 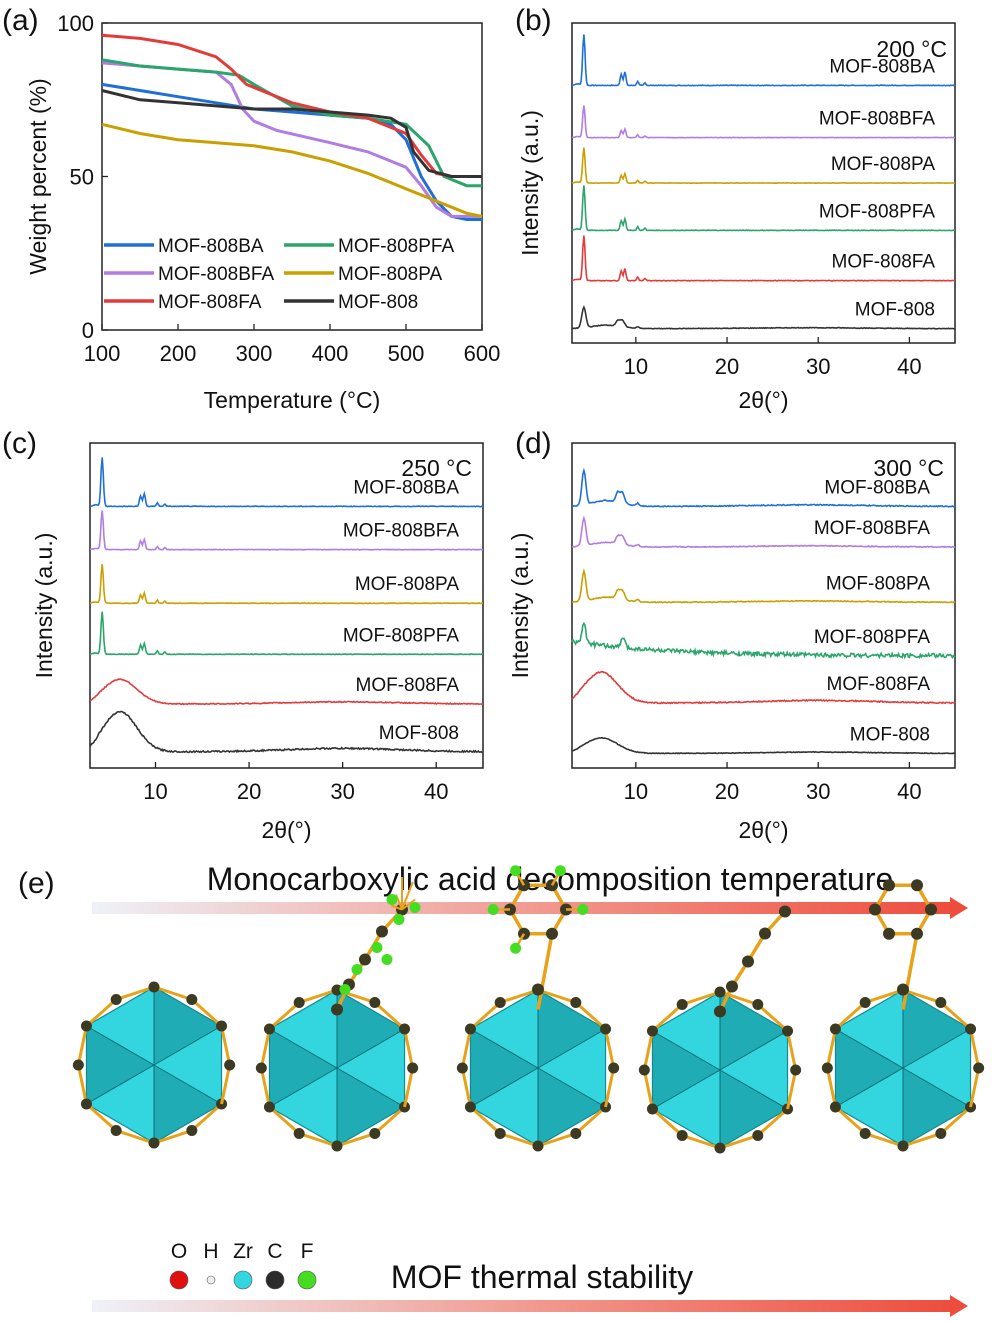 What do you see at coordinates (542, 1277) in the screenshot?
I see `bottom-arrow-label: MOF thermal stability` at bounding box center [542, 1277].